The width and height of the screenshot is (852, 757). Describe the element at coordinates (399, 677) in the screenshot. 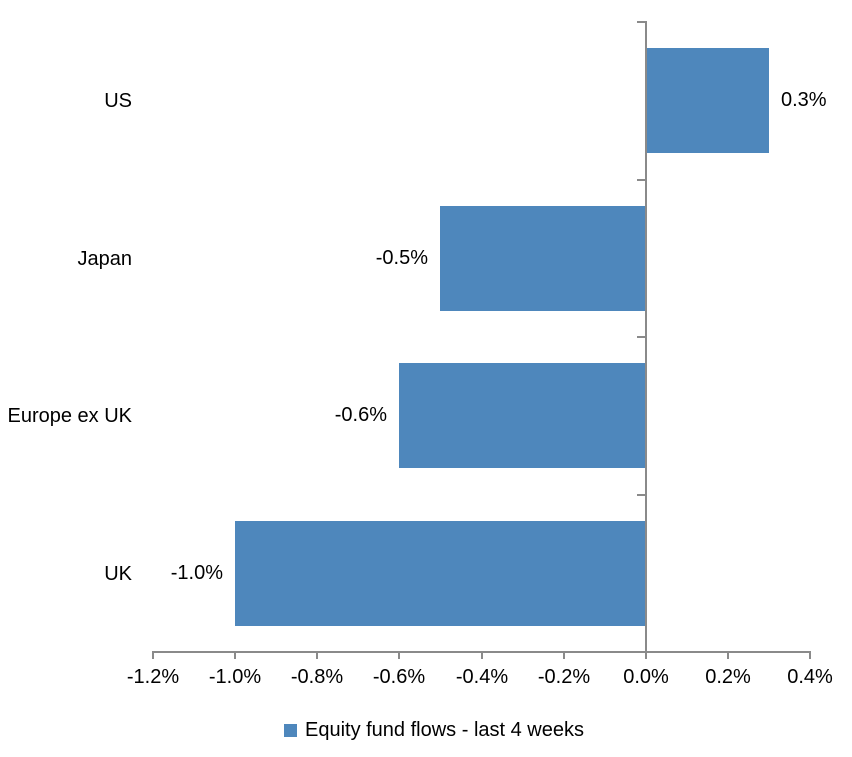

I see `x-axis-tick-label: -0.6%` at that location.